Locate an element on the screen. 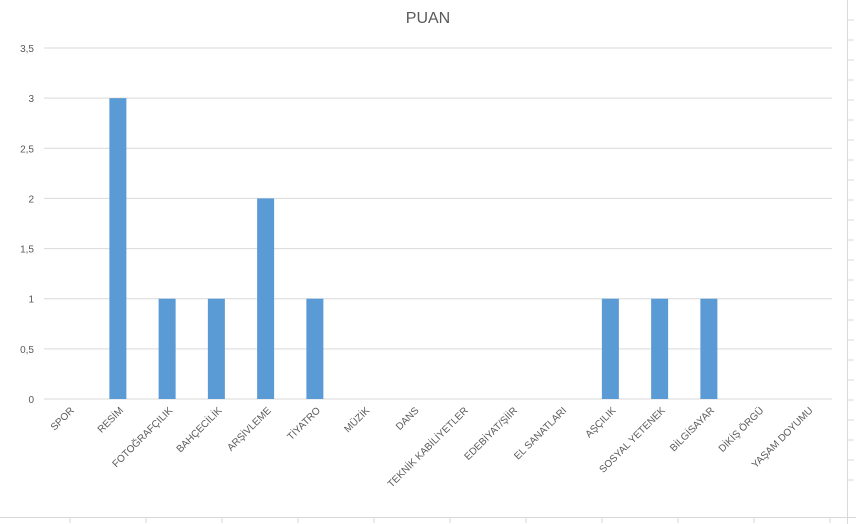 The image size is (856, 524). x-category-label: BİLGİSAYAR is located at coordinates (692, 429).